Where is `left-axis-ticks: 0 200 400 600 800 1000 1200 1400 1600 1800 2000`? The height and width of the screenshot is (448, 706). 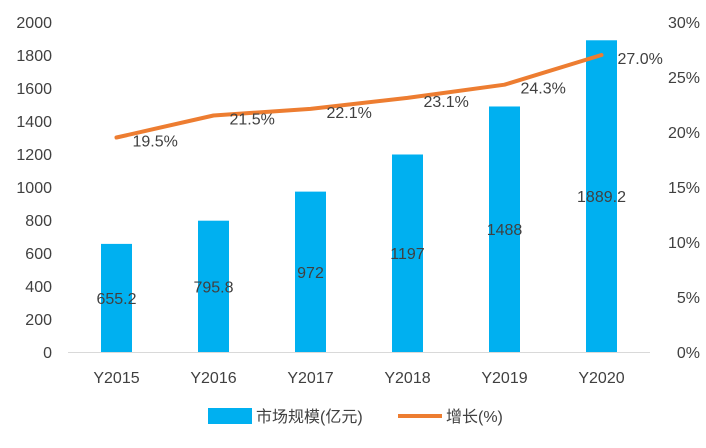
left-axis-ticks: 0 200 400 600 800 1000 1200 1400 1600 1800 2000 is located at coordinates (34, 188).